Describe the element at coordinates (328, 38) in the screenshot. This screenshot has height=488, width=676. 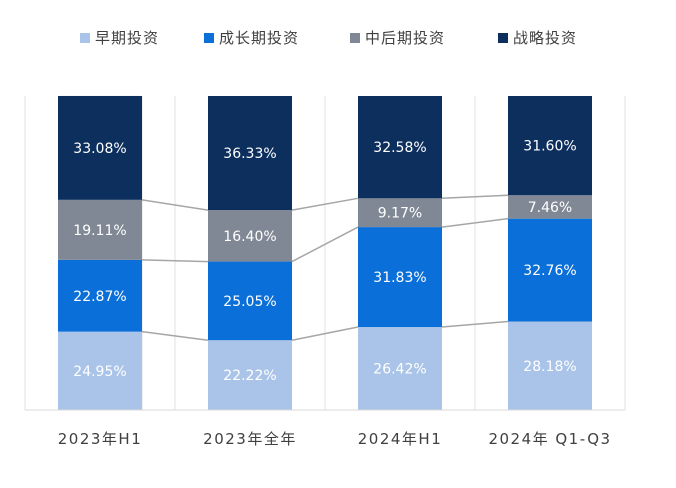
I see `legend: 早期投资 成长期投资 中后期投资 战略投资` at that location.